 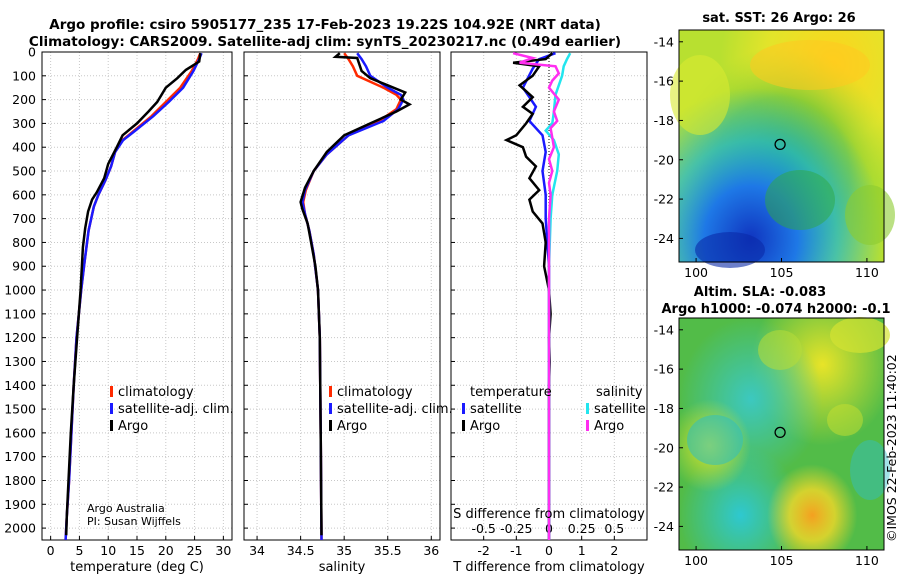 I want to click on sst-map-ticks: 100 105 110 -14 -16 -18 -20 -22 -24, so click(x=766, y=157).